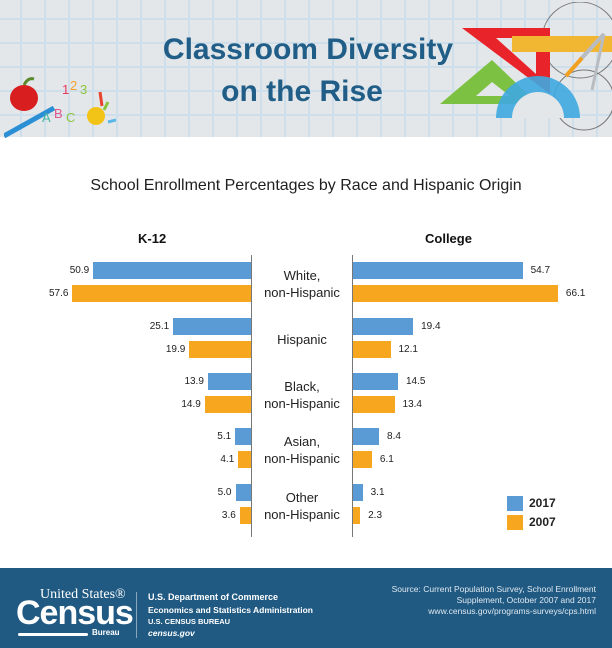 The image size is (612, 648). Describe the element at coordinates (171, 633) in the screenshot. I see `census-gov-link: census.gov` at that location.